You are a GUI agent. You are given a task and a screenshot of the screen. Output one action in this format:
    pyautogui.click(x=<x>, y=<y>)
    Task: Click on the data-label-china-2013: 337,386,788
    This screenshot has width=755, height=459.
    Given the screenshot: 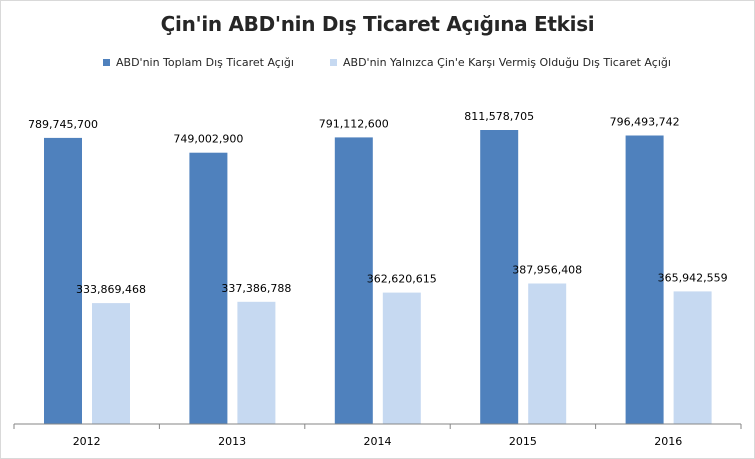 What is the action you would take?
    pyautogui.click(x=256, y=288)
    